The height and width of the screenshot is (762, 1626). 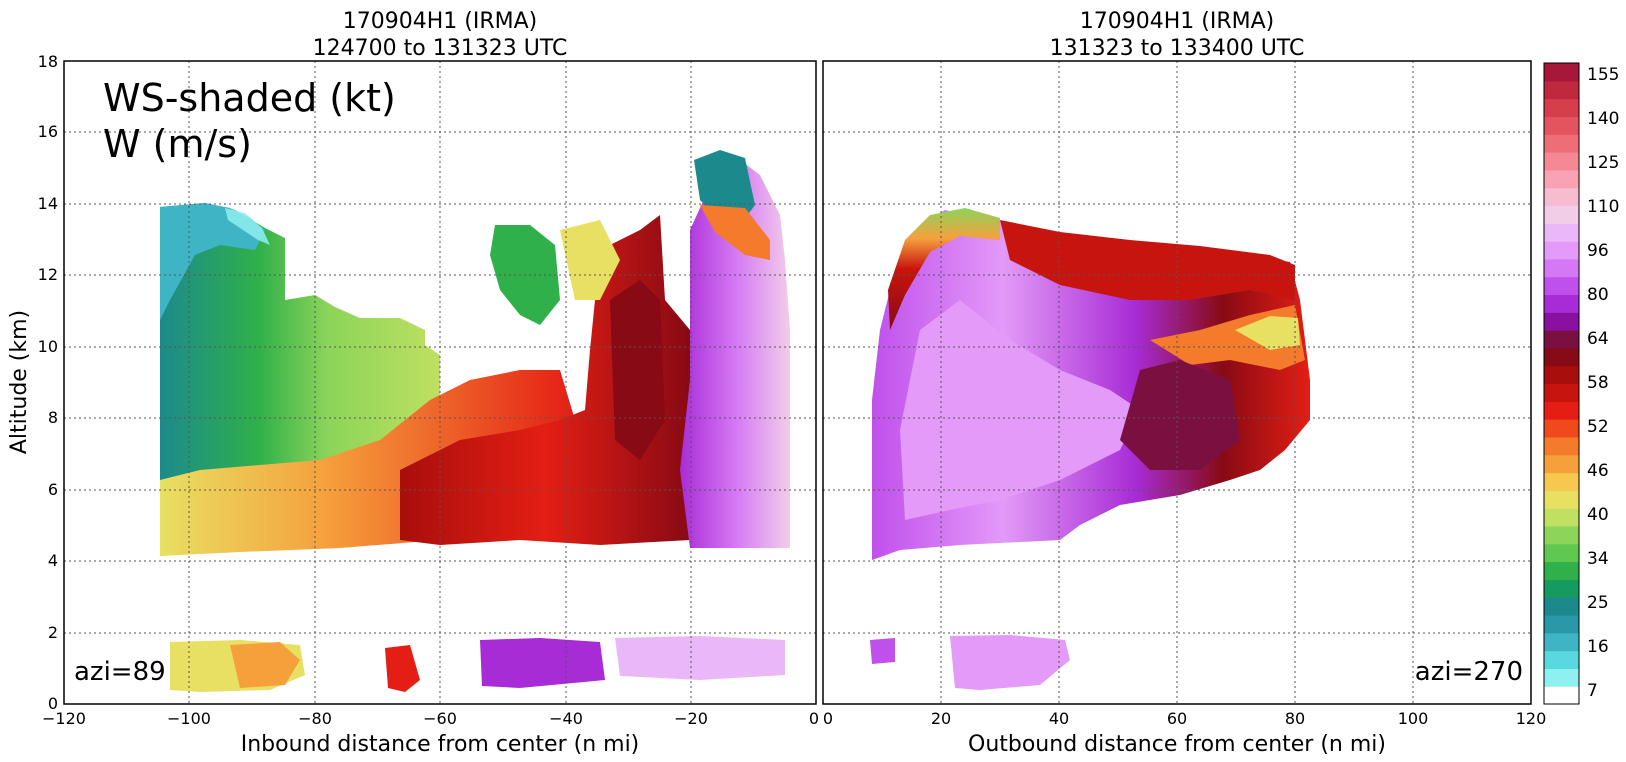 I want to click on left-title-line2: 124700 to 131323 UTC, so click(x=440, y=48).